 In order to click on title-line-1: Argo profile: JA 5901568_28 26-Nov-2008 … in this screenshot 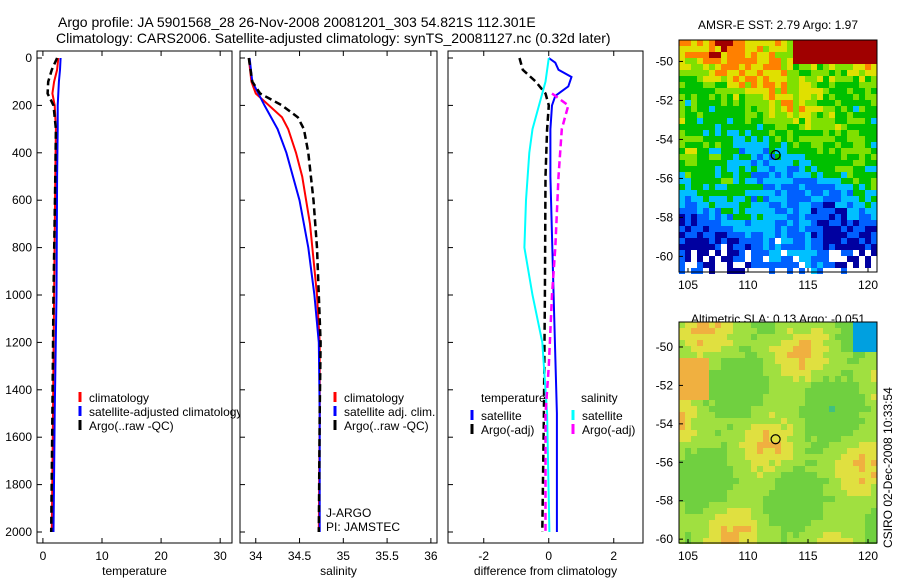, I will do `click(297, 22)`.